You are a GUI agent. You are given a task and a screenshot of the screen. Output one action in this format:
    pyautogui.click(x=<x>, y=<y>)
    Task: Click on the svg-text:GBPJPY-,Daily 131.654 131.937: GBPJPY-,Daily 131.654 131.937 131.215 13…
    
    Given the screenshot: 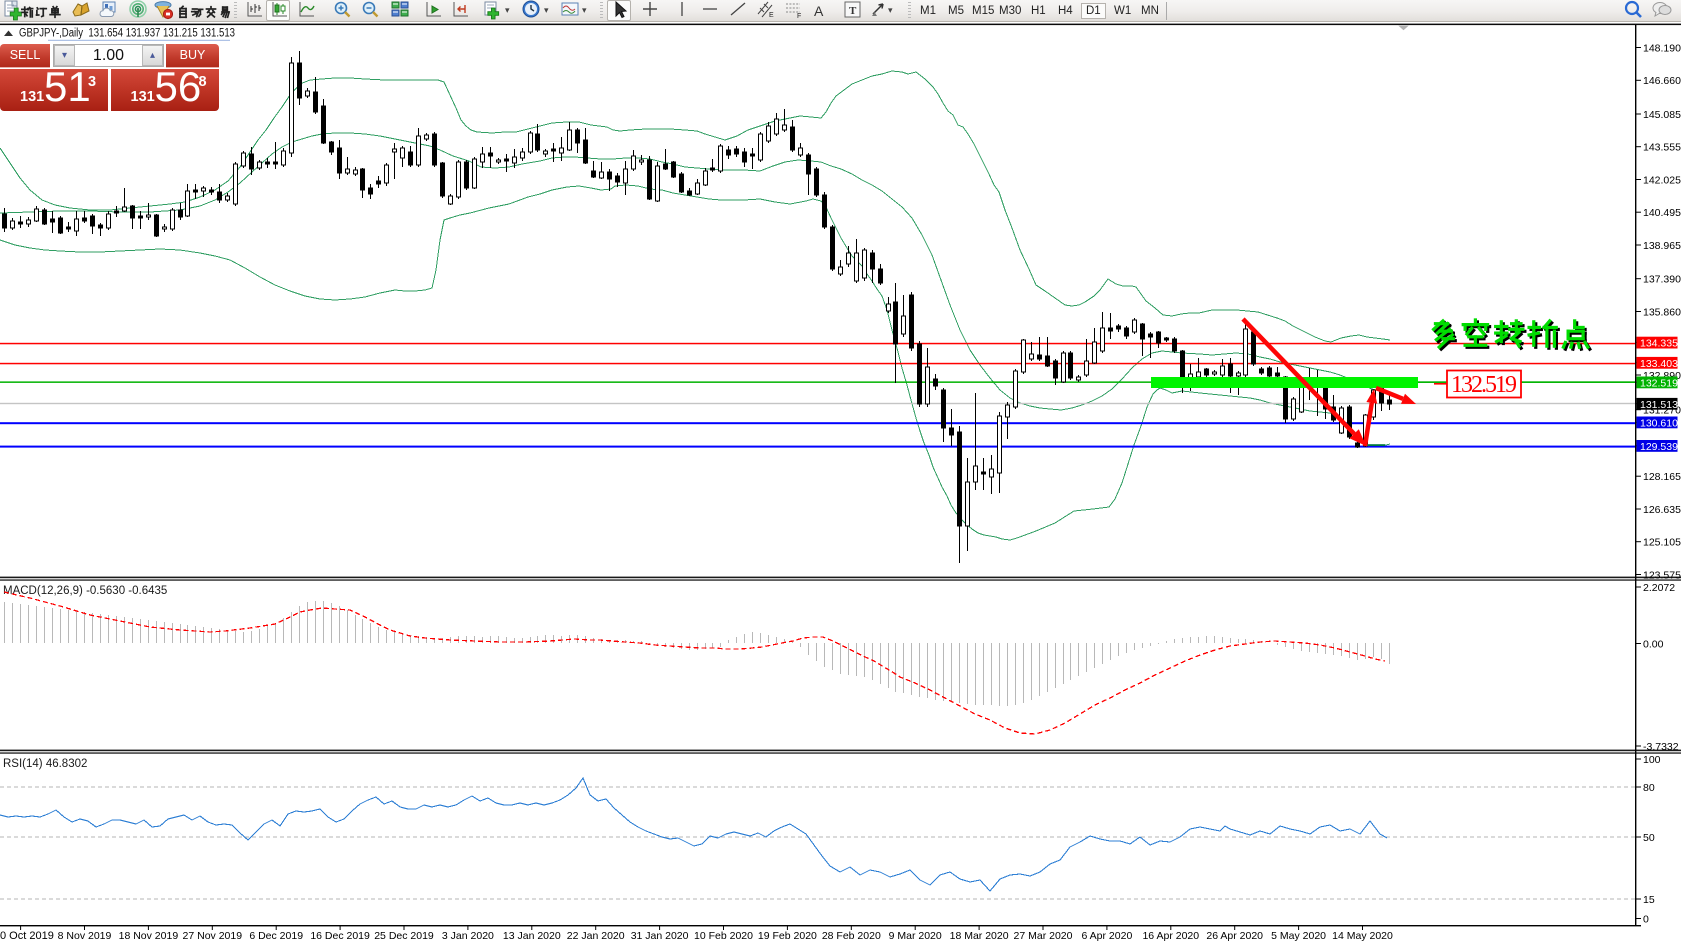 What is the action you would take?
    pyautogui.click(x=127, y=34)
    